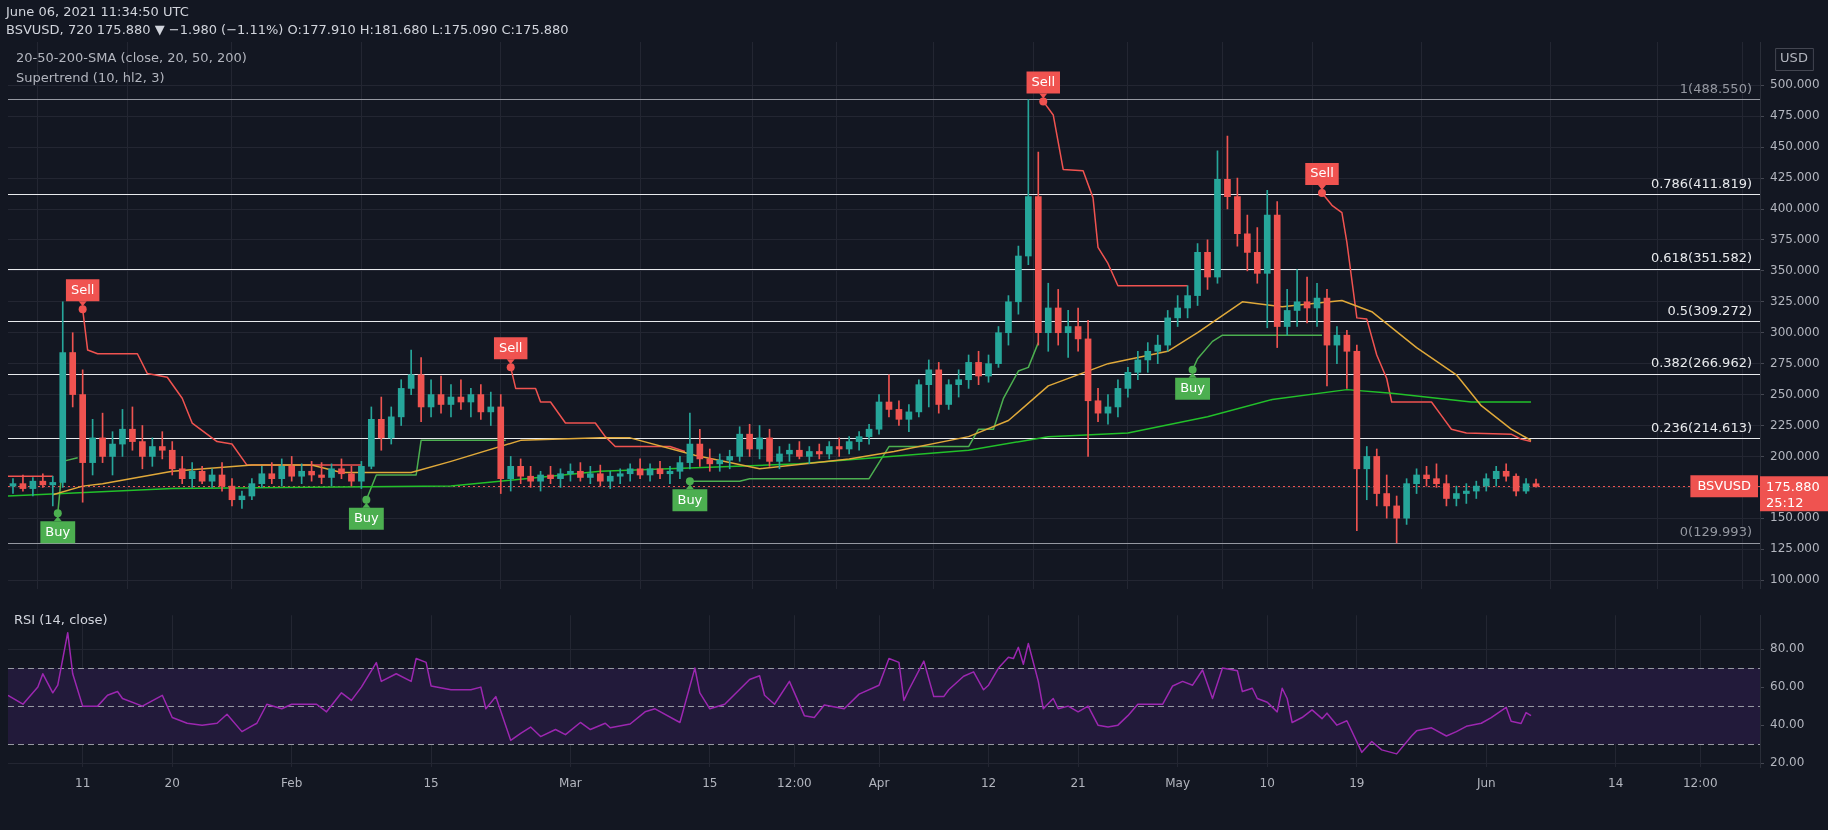  I want to click on ref-line-label: 0.236(214.613), so click(1701, 427).